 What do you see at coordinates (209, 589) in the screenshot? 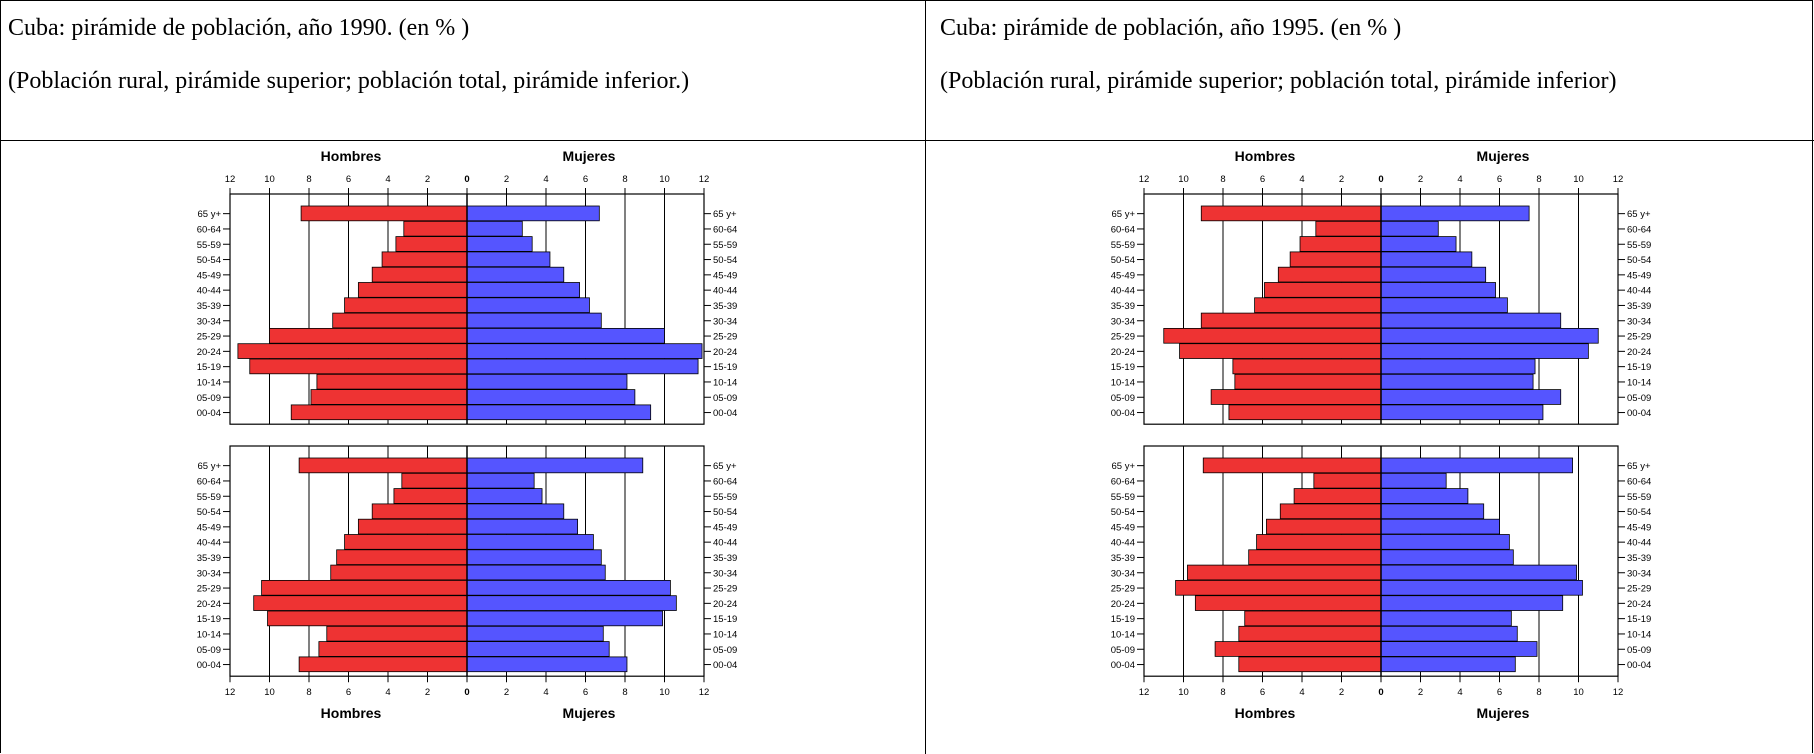
I see `age-label-left: 25-29` at bounding box center [209, 589].